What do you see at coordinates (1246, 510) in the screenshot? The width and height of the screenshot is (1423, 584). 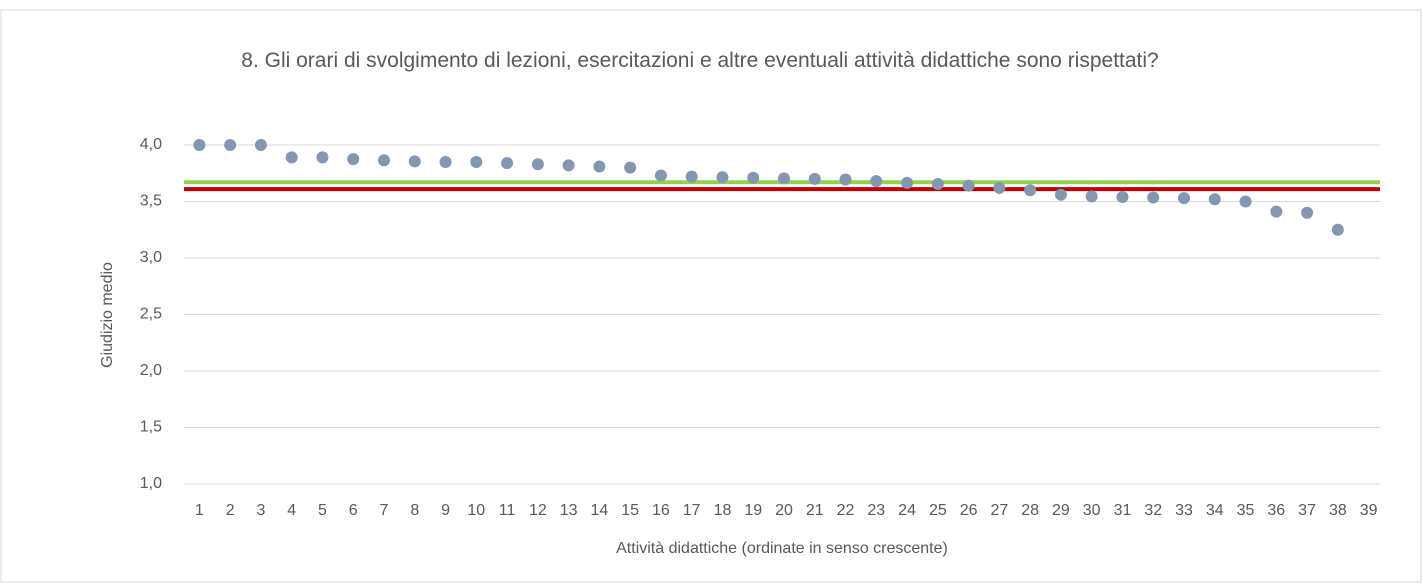 I see `x-tick-label: 35` at bounding box center [1246, 510].